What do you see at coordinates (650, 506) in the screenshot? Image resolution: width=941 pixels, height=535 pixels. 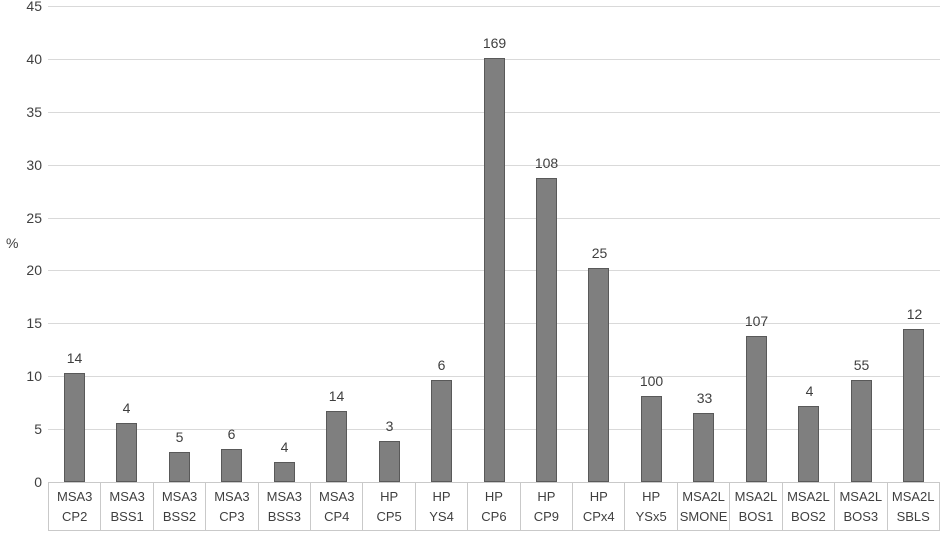 I see `category-cell-YSx5: HP YSx5` at bounding box center [650, 506].